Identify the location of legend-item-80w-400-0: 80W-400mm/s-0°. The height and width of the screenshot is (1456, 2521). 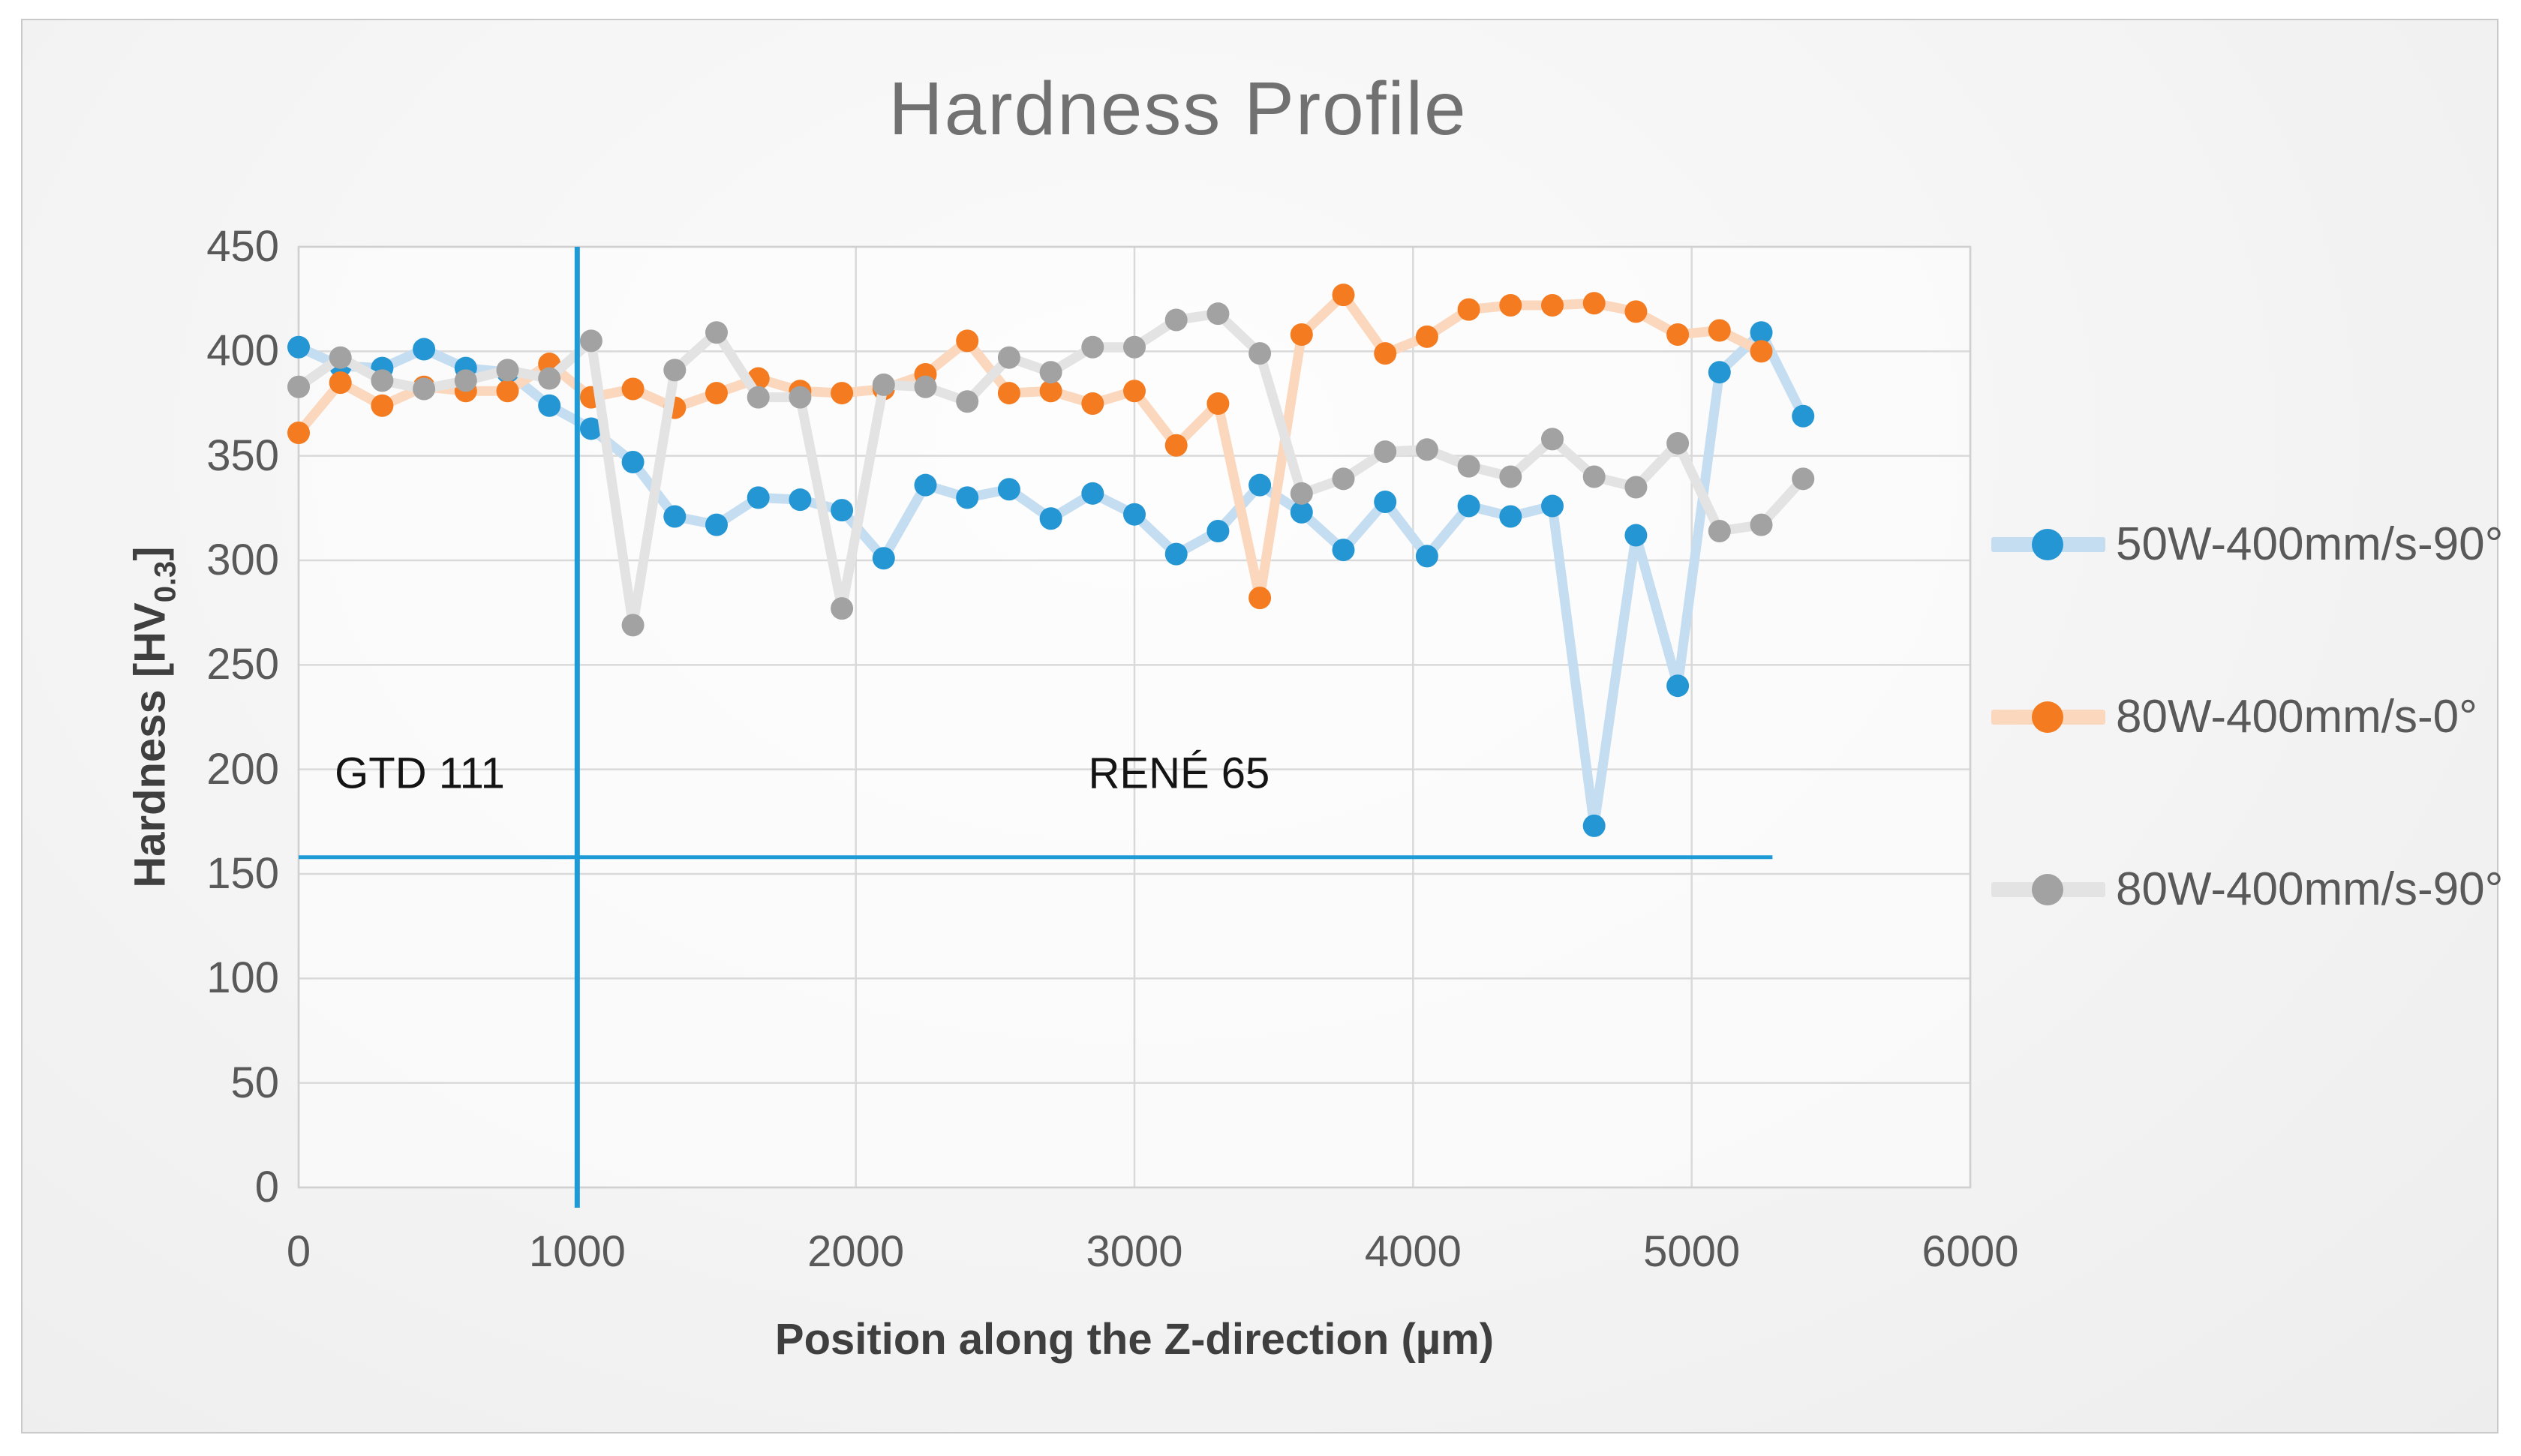
(2250, 716).